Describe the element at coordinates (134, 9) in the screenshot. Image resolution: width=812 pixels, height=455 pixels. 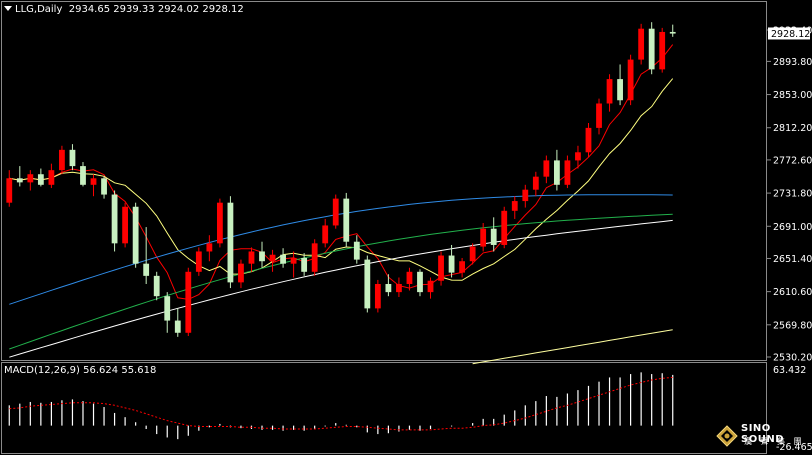
I see `high-value: 2939.33` at that location.